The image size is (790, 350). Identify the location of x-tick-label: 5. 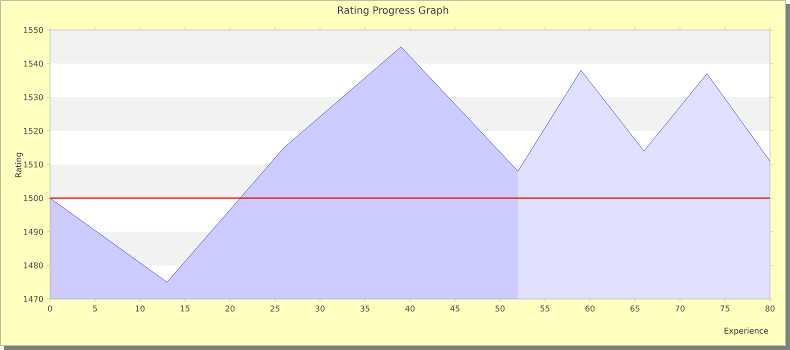
(95, 309).